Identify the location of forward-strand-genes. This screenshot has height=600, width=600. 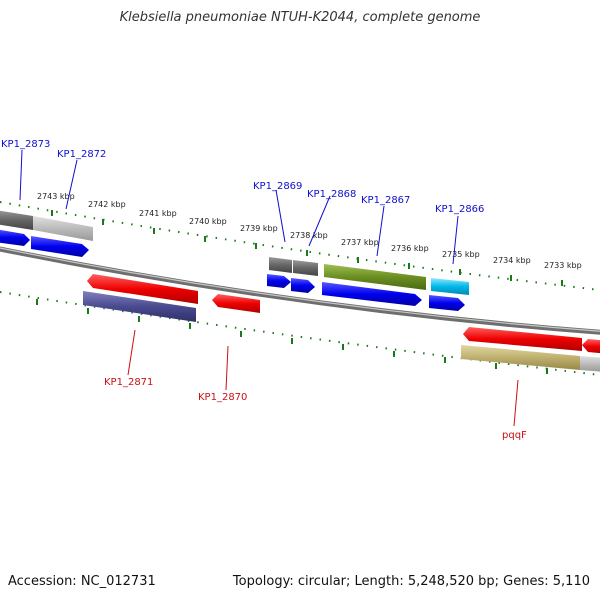
(232, 270).